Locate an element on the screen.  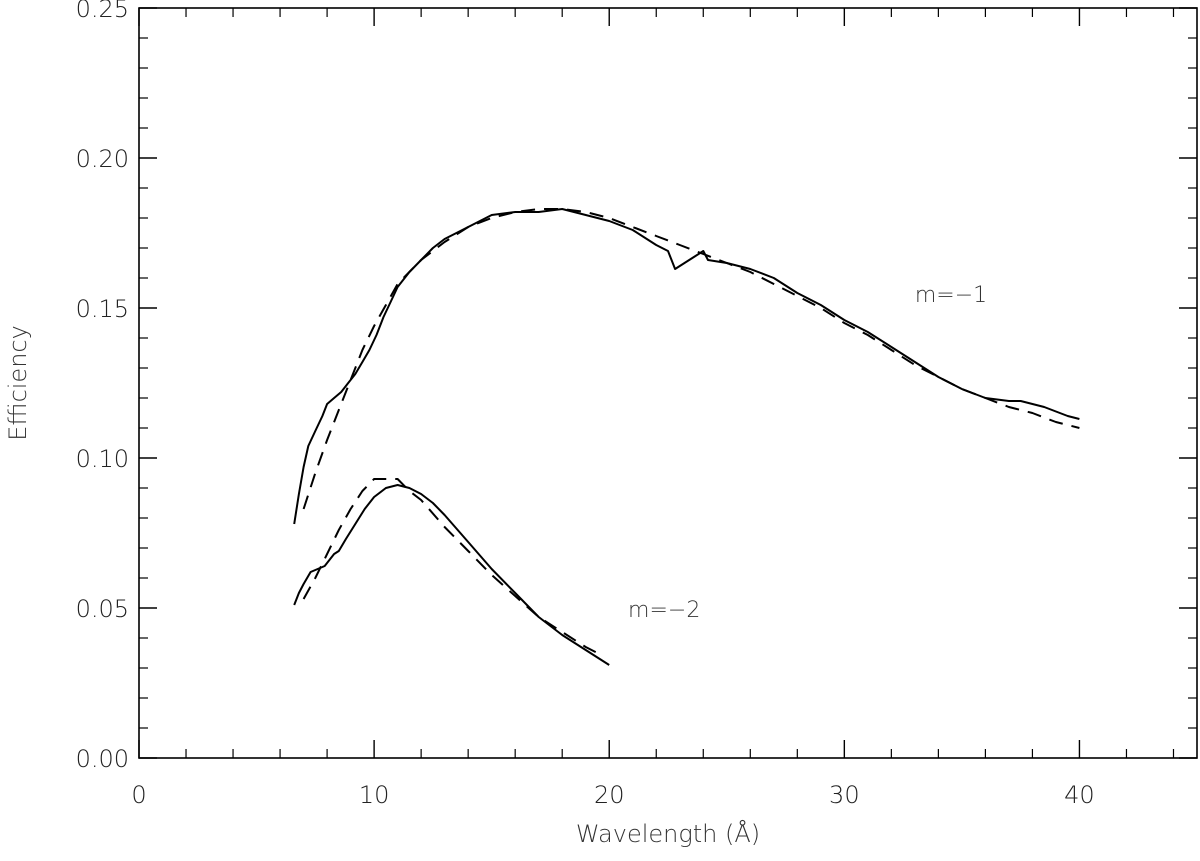
y-tick-label: 0.10 is located at coordinates (102, 459).